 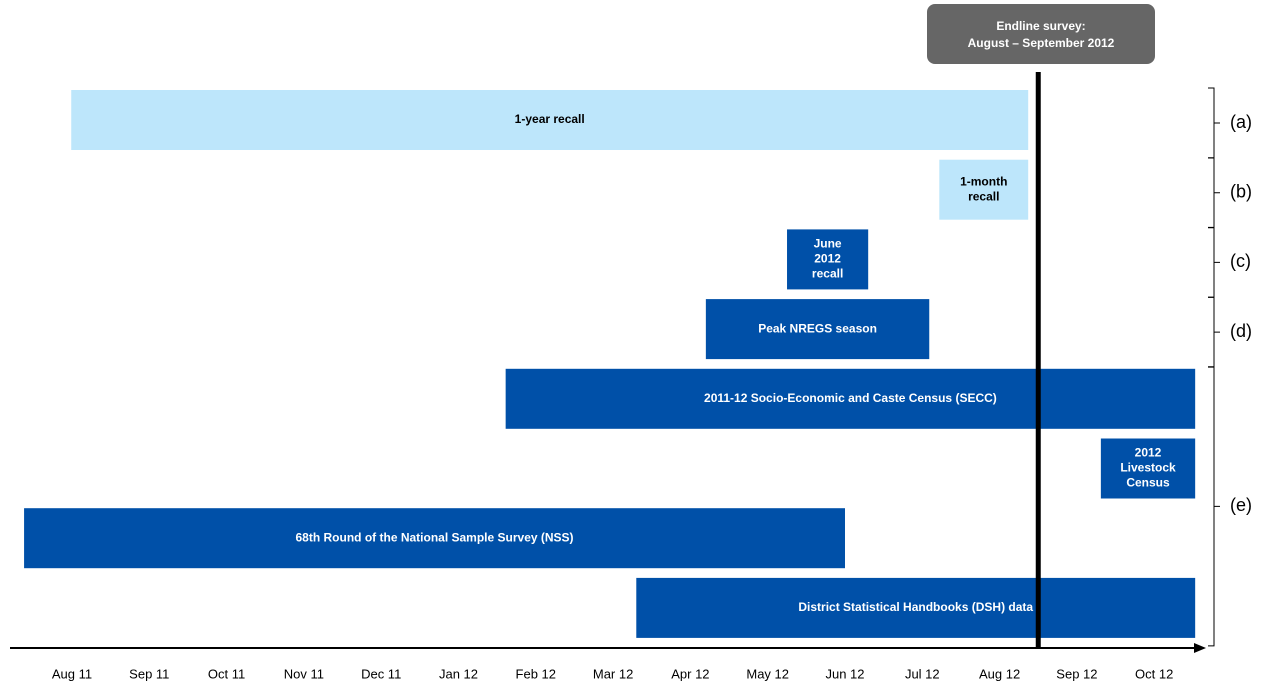 What do you see at coordinates (1148, 483) in the screenshot?
I see `task-label: Census` at bounding box center [1148, 483].